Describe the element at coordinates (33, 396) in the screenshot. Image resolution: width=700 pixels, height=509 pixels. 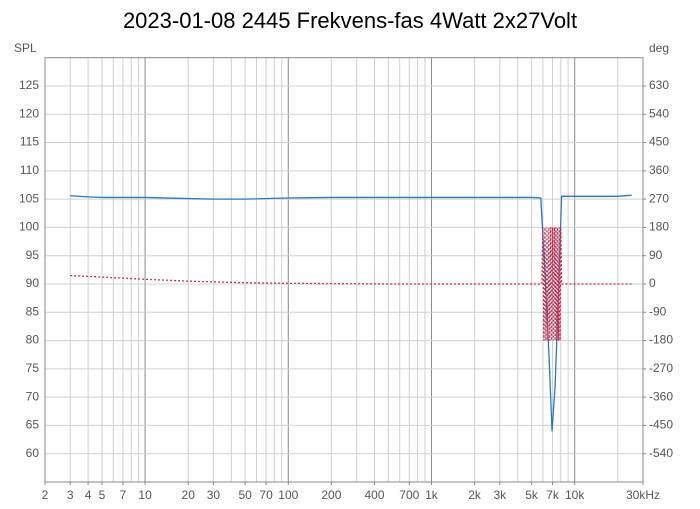
I see `y-tick-label: 70` at that location.